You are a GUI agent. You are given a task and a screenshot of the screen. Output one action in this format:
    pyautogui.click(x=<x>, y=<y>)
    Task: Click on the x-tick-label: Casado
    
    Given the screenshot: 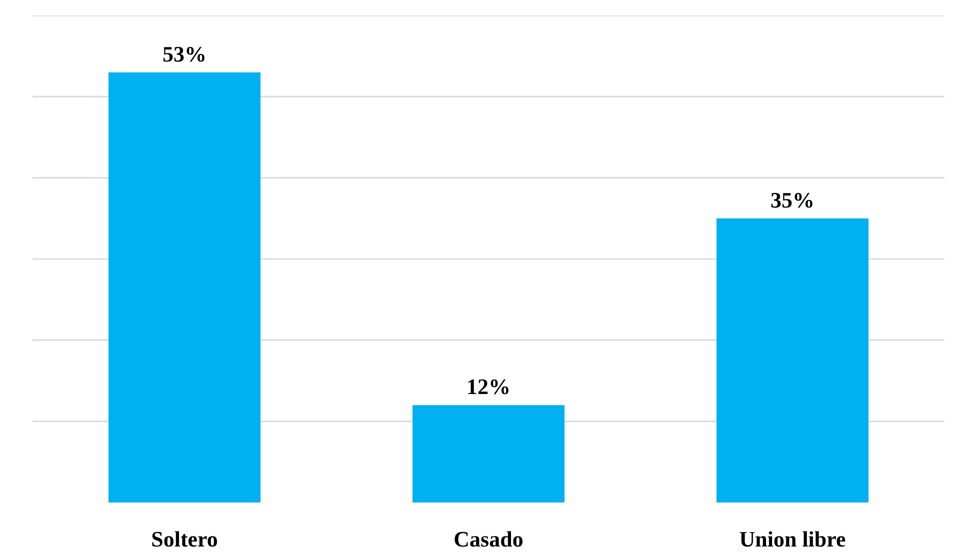 What is the action you would take?
    pyautogui.click(x=489, y=539)
    